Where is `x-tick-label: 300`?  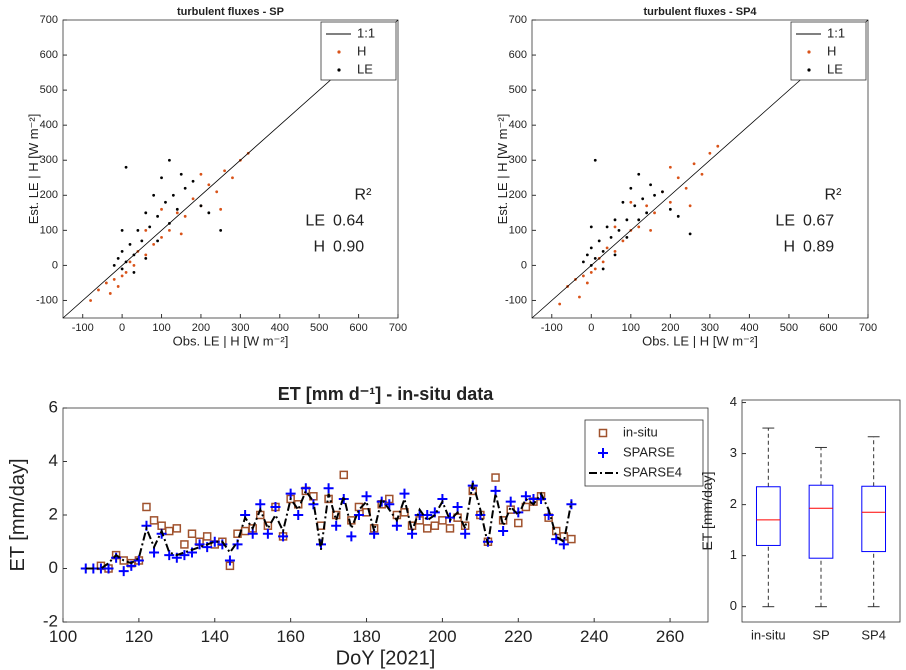
x-tick-label: 300 is located at coordinates (710, 328).